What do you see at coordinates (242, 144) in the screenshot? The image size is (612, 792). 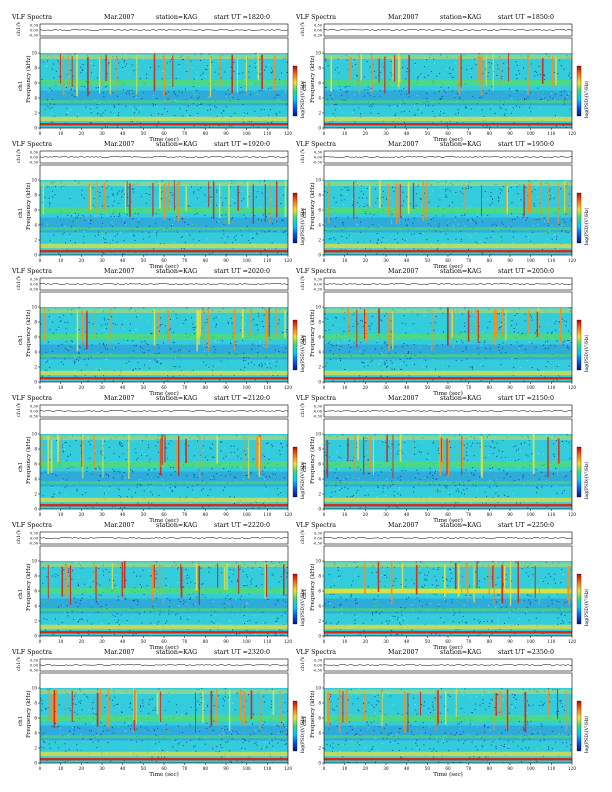 I see `header-start: start UT =1920:0` at bounding box center [242, 144].